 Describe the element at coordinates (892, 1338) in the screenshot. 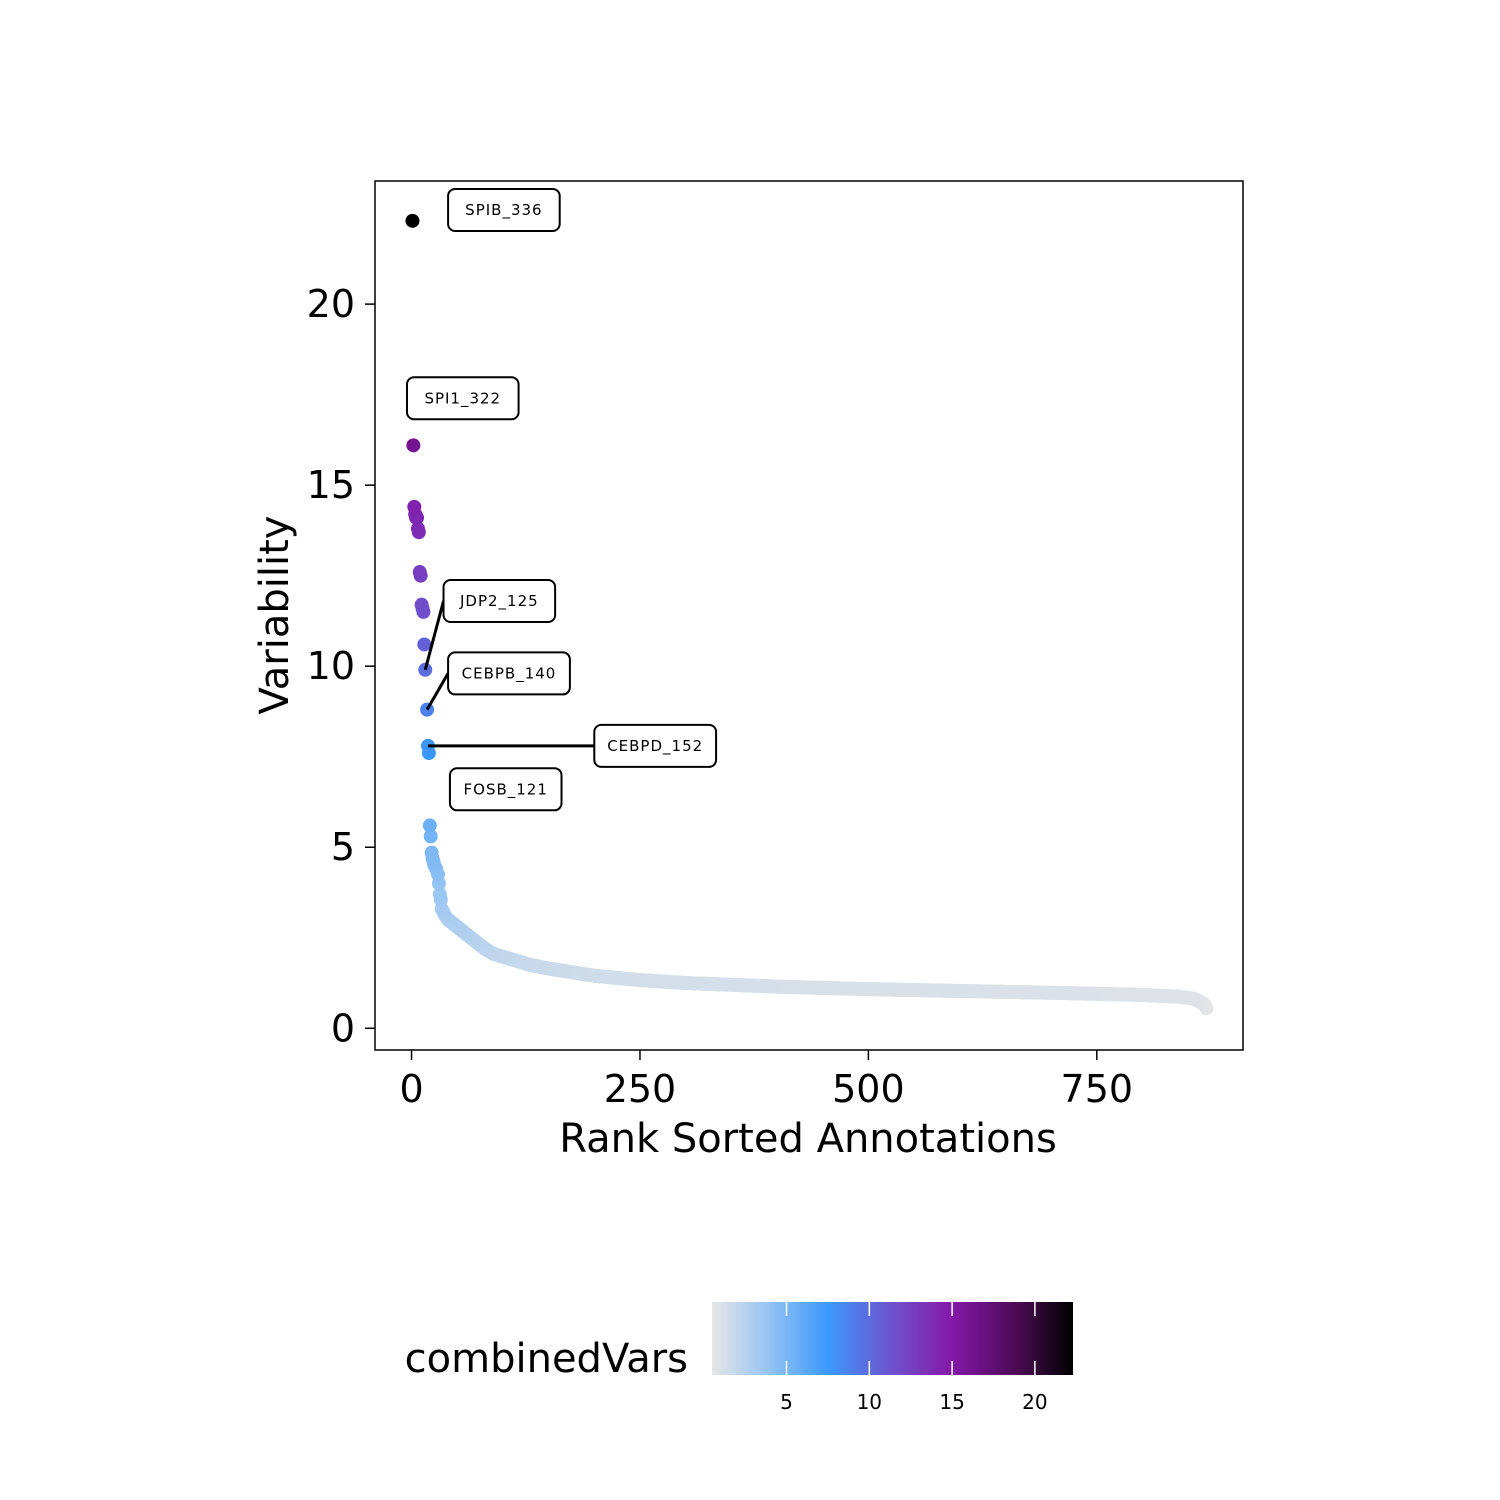

I see `colorbar` at that location.